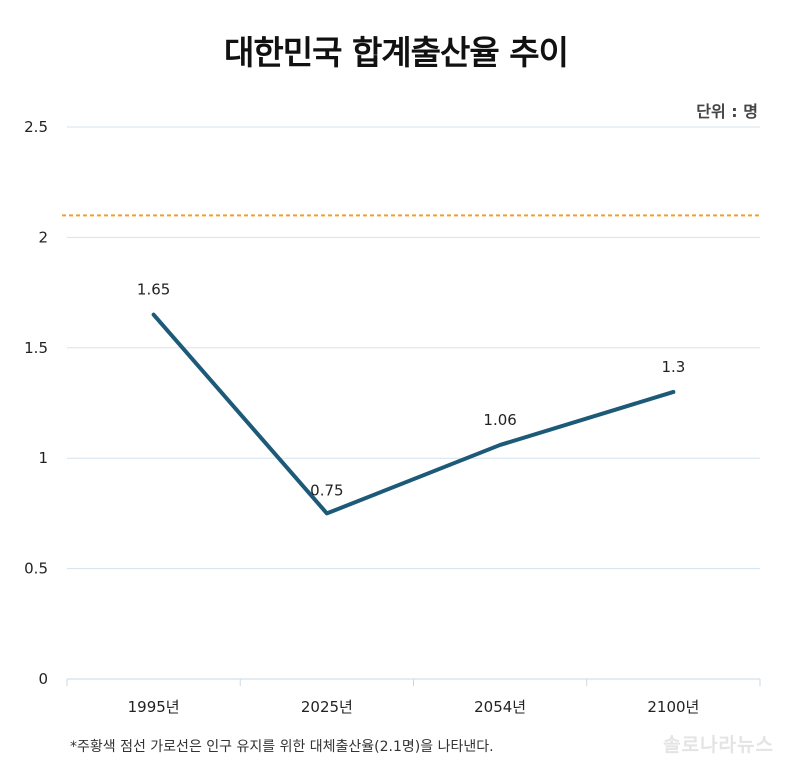 This screenshot has width=792, height=769. I want to click on x-tick-label: 2025년, so click(327, 707).